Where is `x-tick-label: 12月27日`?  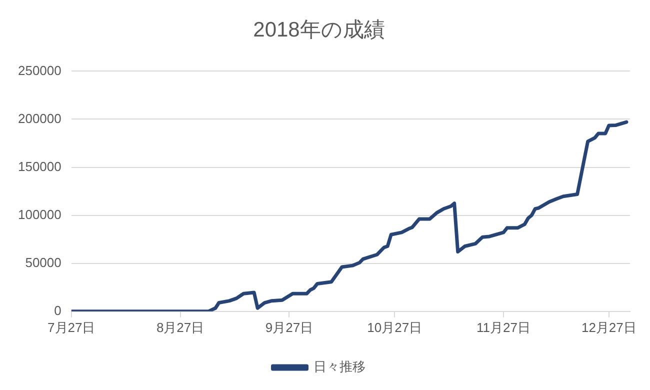 x-tick-label: 12月27日 is located at coordinates (608, 327).